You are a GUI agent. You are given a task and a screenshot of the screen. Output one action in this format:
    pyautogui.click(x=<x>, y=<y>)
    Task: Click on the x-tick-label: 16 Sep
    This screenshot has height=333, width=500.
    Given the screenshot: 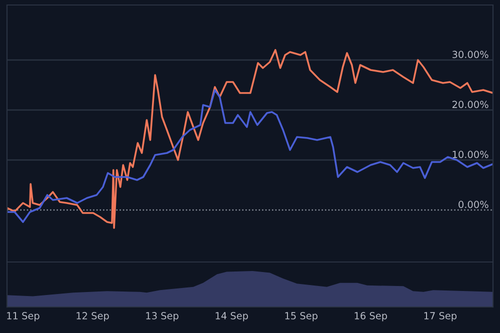 What is the action you would take?
    pyautogui.click(x=371, y=317)
    